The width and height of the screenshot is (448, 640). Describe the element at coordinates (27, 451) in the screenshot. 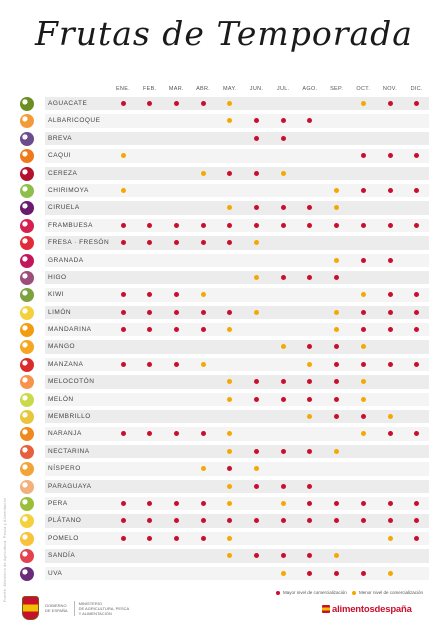

I see `nectarine-icon` at that location.